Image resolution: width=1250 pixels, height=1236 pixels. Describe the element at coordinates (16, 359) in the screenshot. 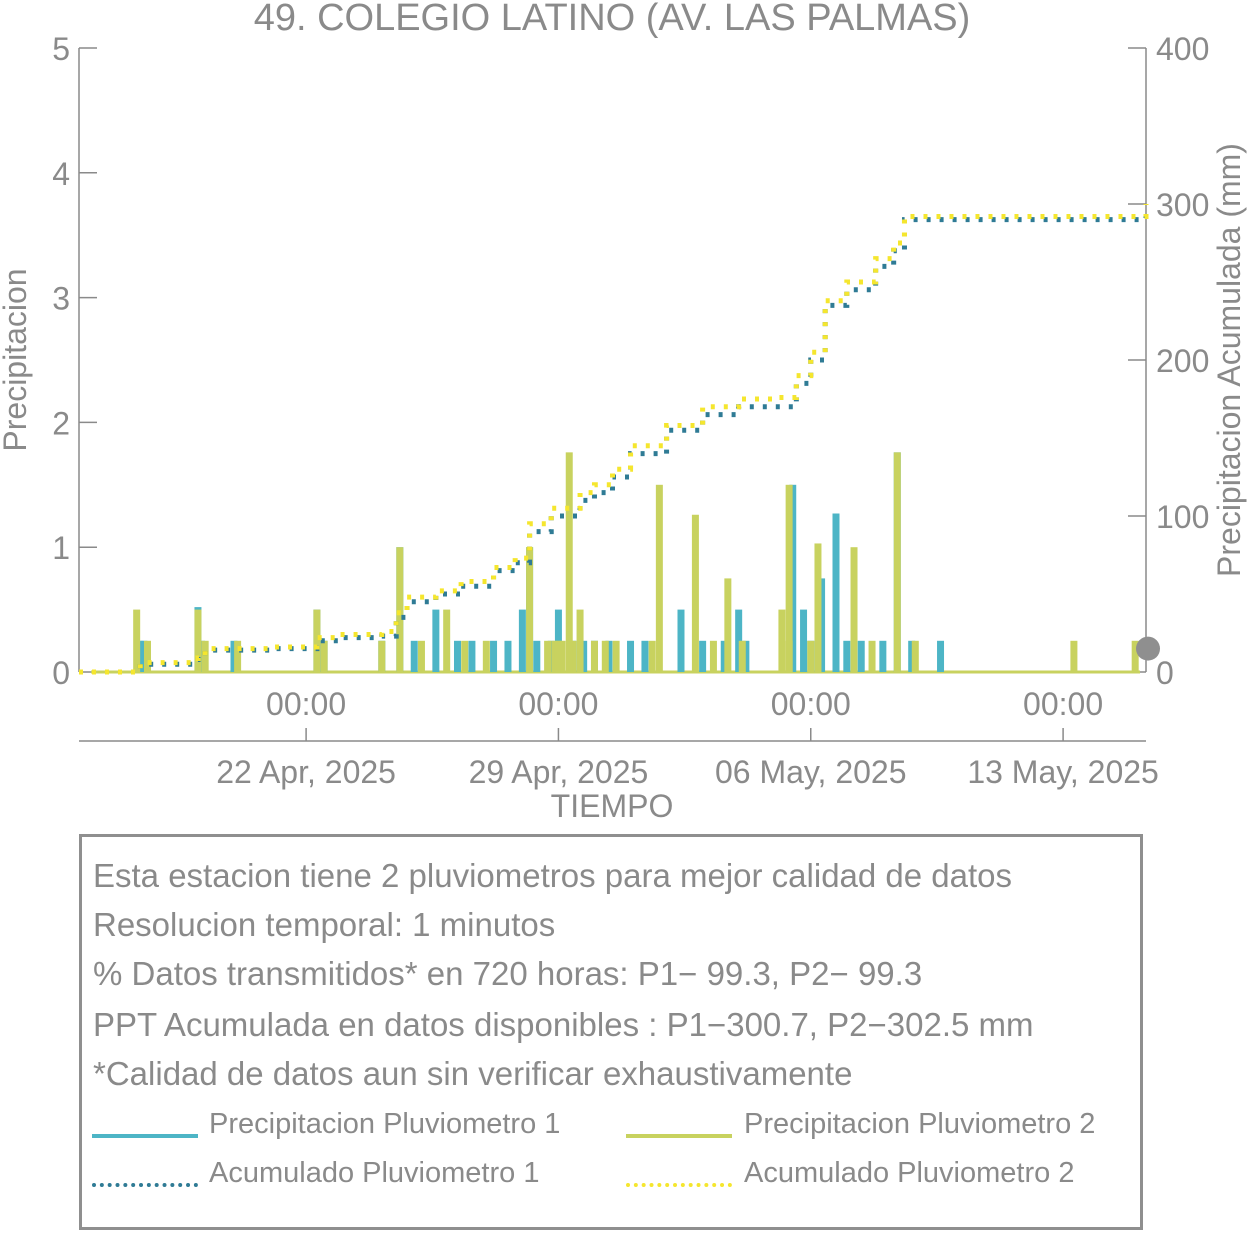

I see `y-axis-label-left: Precipitacion` at that location.